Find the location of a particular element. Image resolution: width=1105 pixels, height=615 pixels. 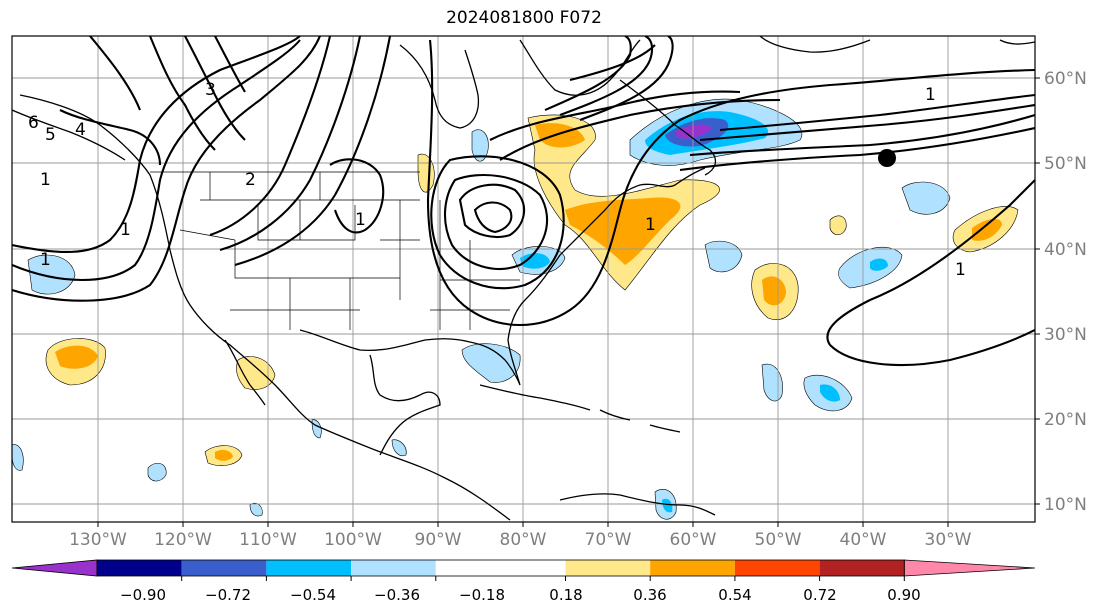

contour-label: 6 is located at coordinates (33, 123).